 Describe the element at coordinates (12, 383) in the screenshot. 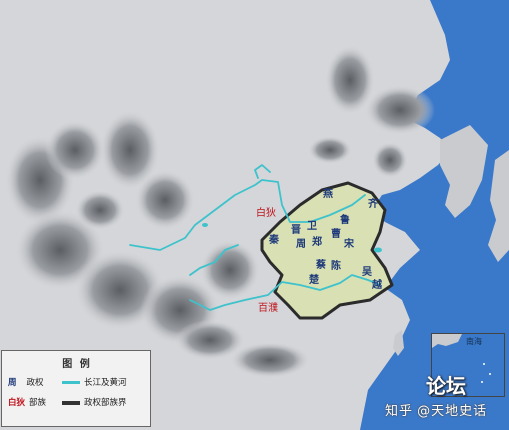

I see `legend-key-polity: 周` at that location.